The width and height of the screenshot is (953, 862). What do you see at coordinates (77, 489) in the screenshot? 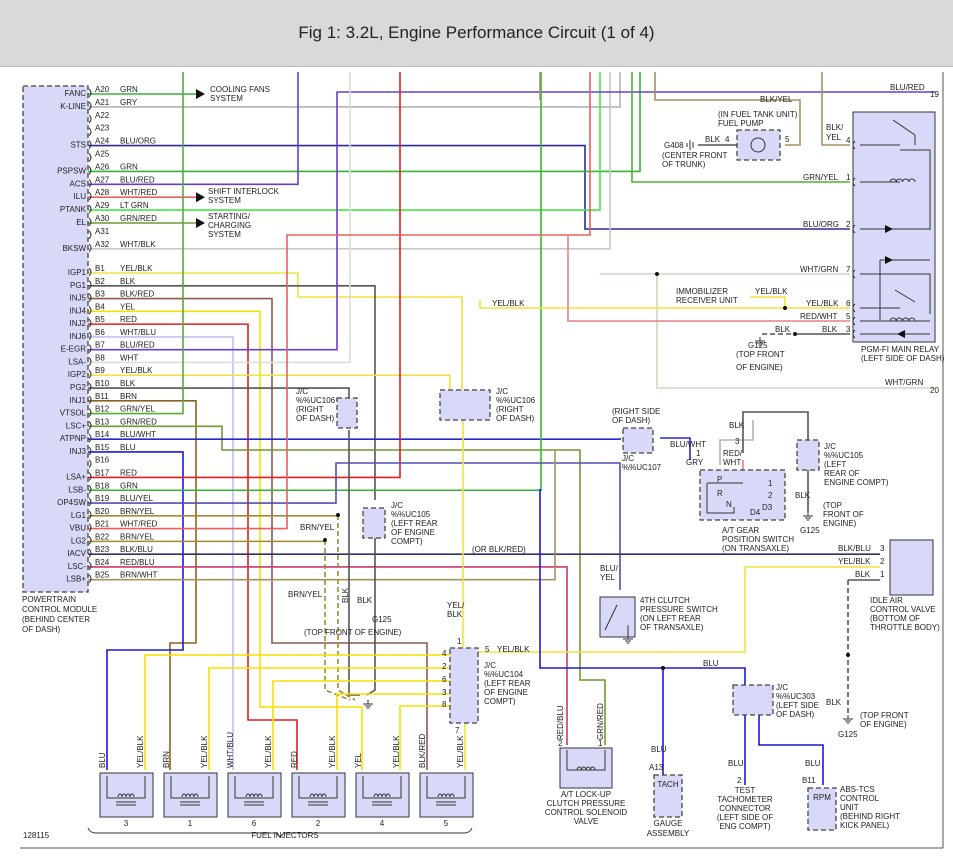
I see `pin-function: LSB-` at bounding box center [77, 489].